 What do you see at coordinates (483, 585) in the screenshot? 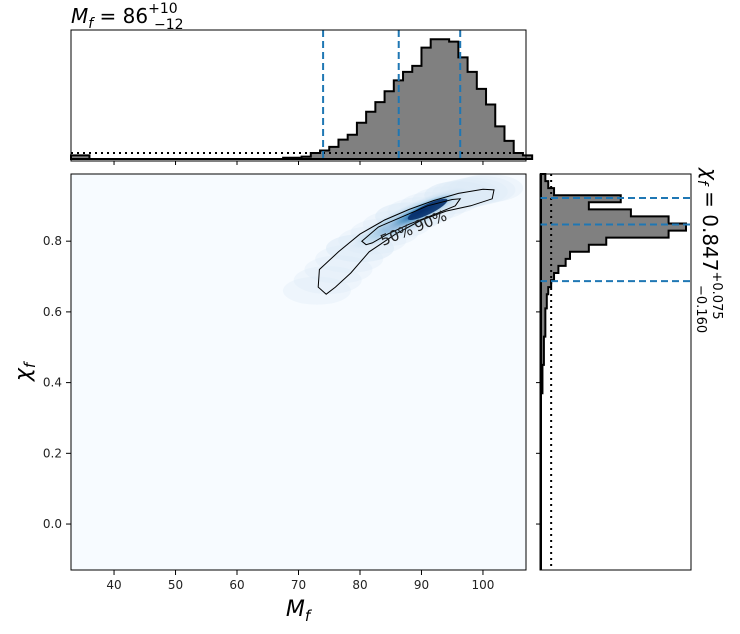
I see `x-tick-label-6: 100` at bounding box center [483, 585].